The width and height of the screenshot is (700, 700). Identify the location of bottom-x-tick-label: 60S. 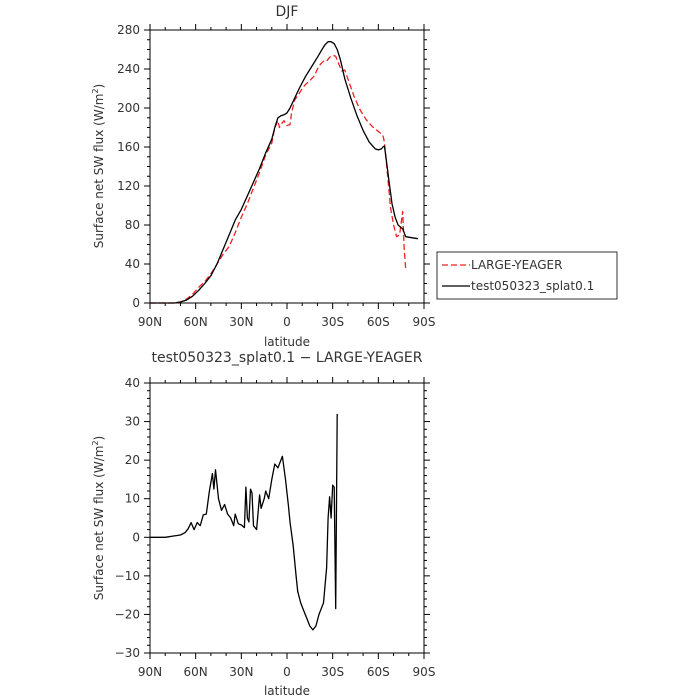
(378, 672).